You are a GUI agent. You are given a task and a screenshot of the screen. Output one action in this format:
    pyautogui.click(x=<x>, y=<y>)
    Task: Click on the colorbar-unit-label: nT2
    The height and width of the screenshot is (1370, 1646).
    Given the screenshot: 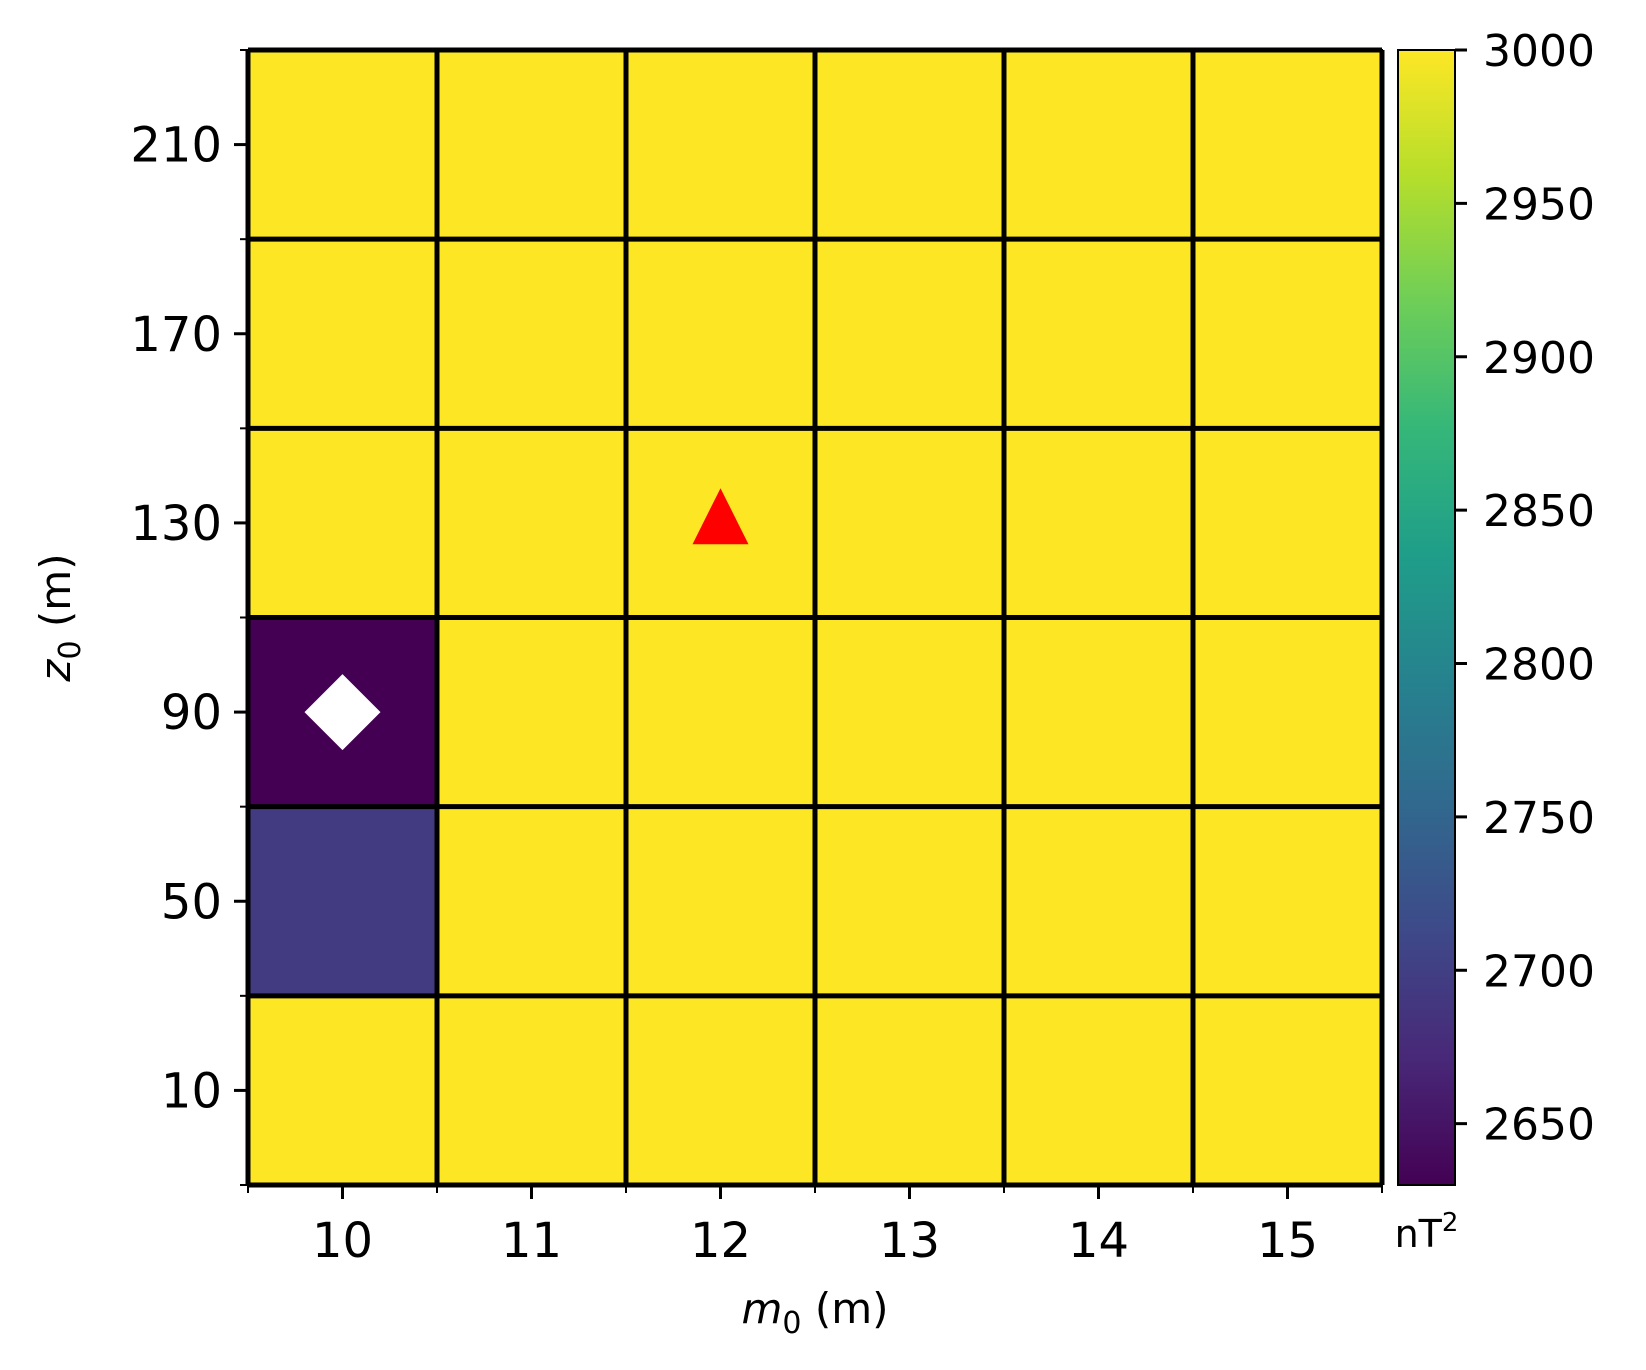 What is the action you would take?
    pyautogui.click(x=1427, y=1232)
    